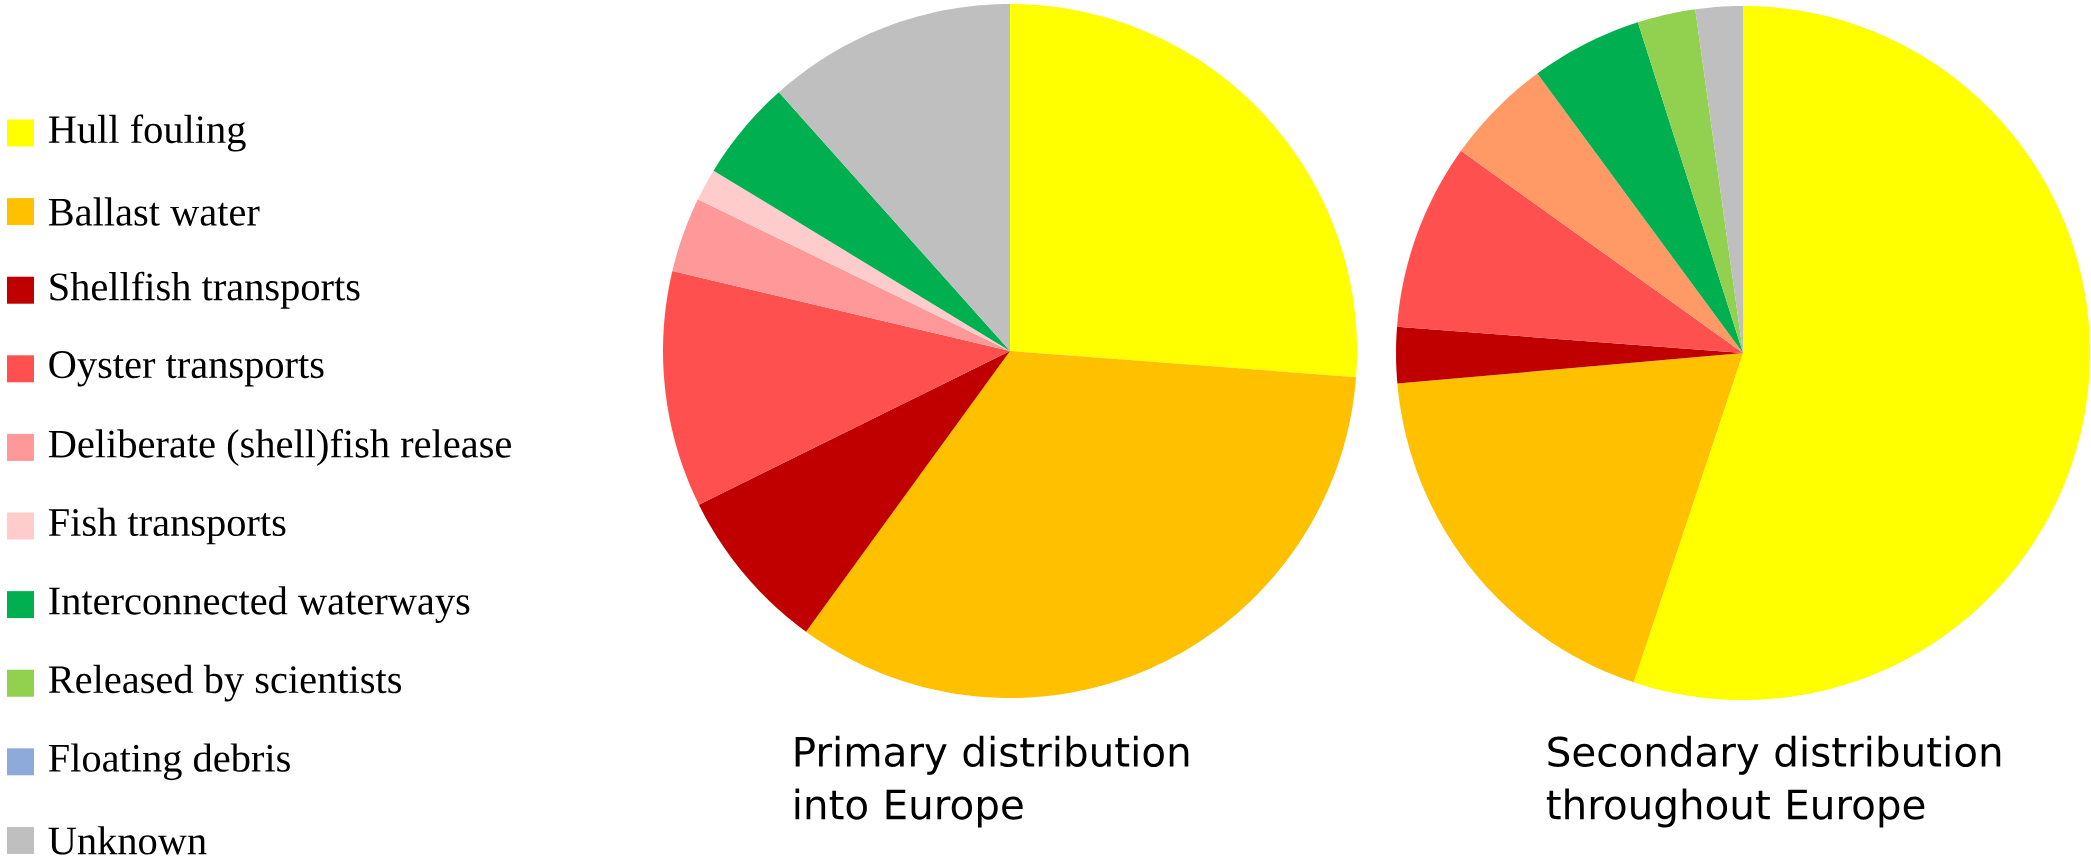 The height and width of the screenshot is (865, 2091). What do you see at coordinates (169, 762) in the screenshot?
I see `legend-label: Floating debris` at bounding box center [169, 762].